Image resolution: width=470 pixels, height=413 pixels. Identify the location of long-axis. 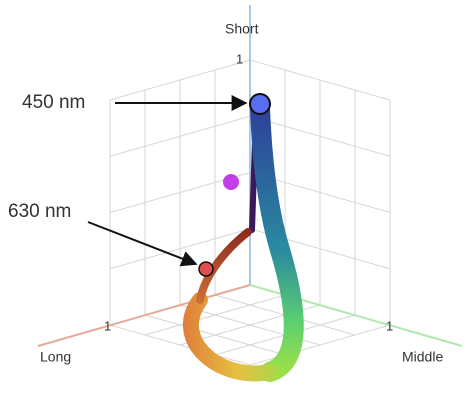
(144, 315).